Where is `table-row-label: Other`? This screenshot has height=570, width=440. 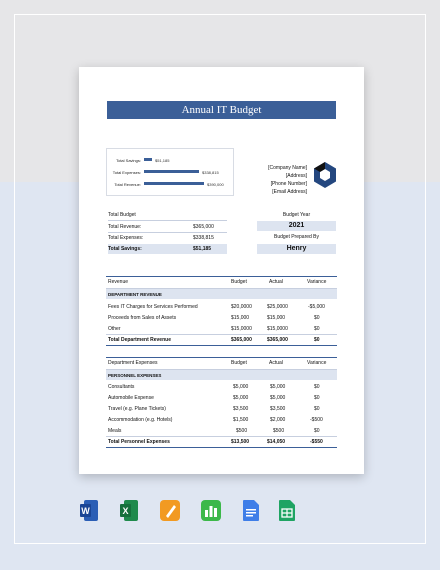
table-row-label: Other is located at coordinates (114, 329).